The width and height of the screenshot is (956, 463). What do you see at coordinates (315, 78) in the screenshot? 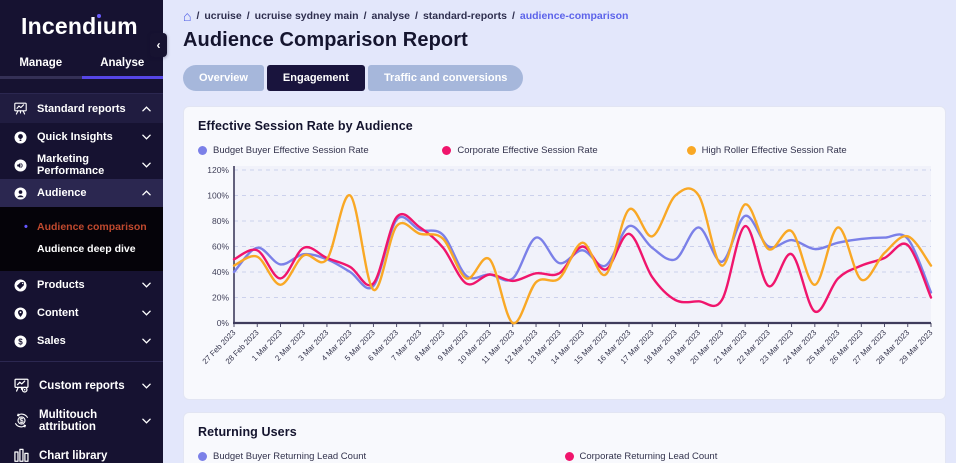
I see `tab-engagement: Engagement` at bounding box center [315, 78].